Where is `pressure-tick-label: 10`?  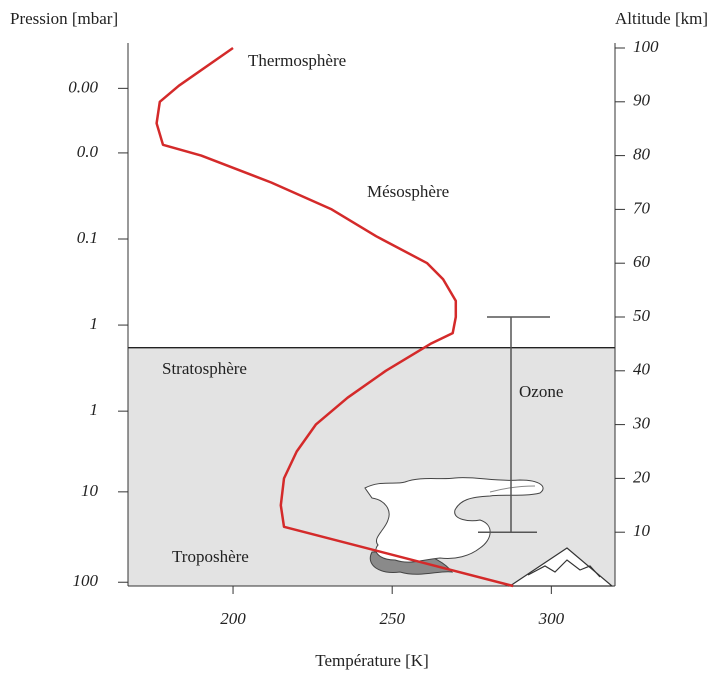 pressure-tick-label: 10 is located at coordinates (90, 490).